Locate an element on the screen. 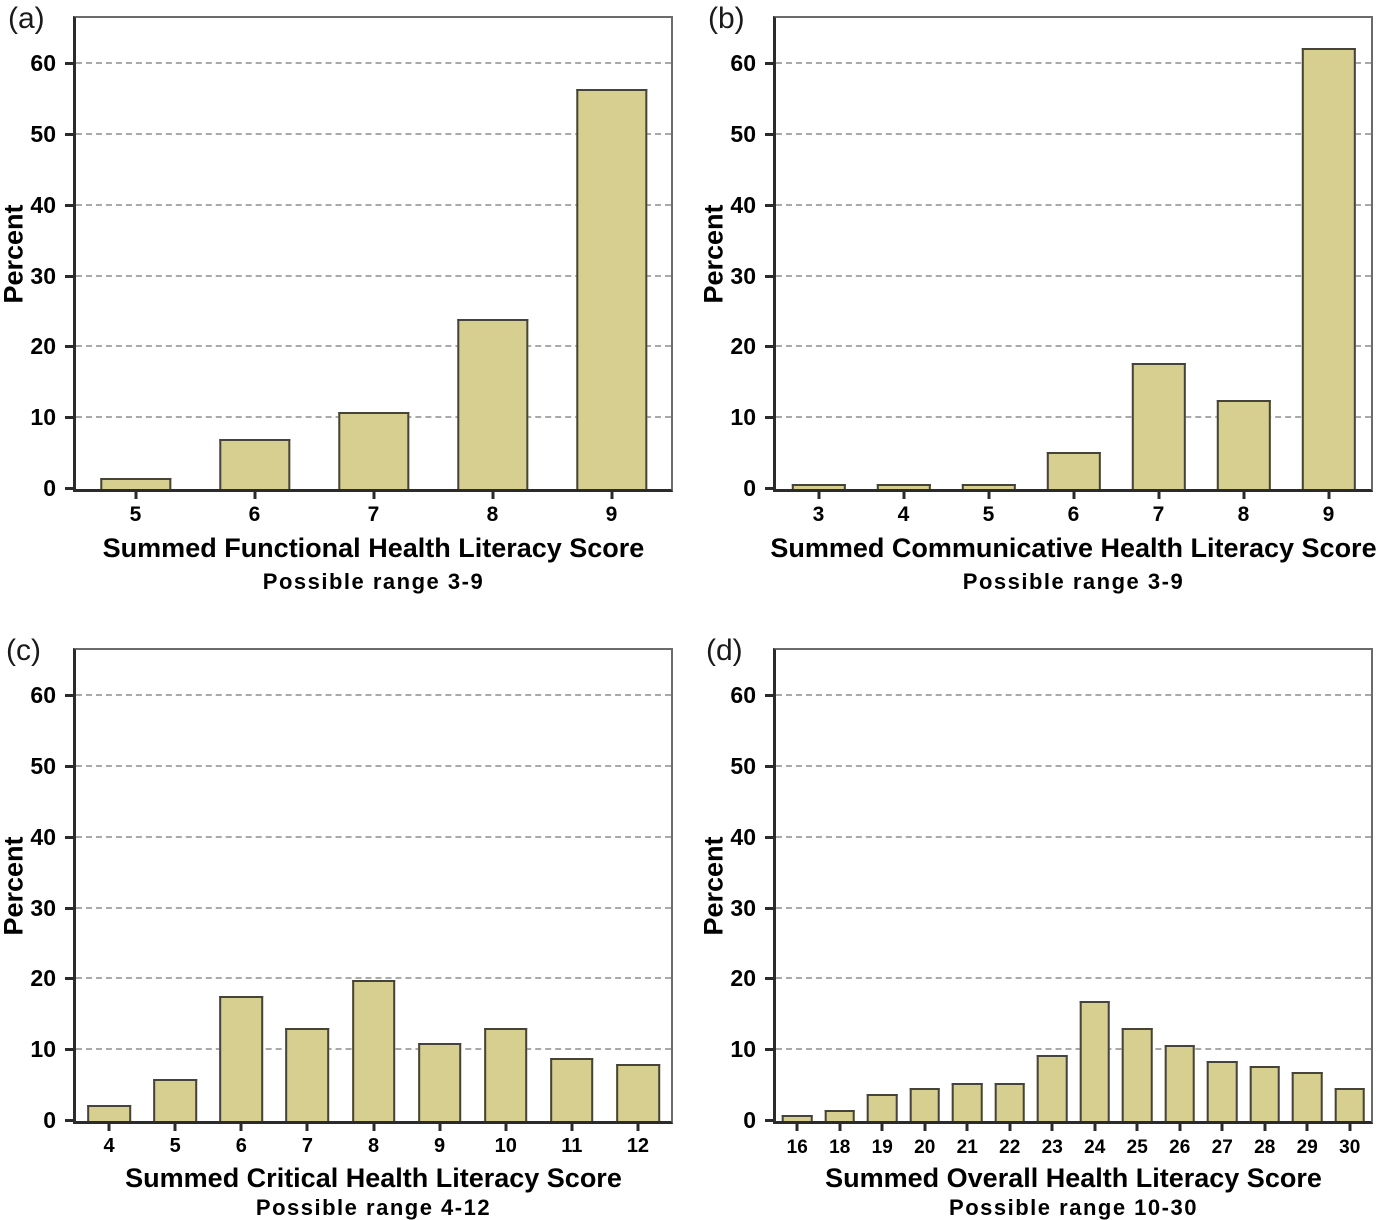  panel-label-d: (d) is located at coordinates (724, 650).